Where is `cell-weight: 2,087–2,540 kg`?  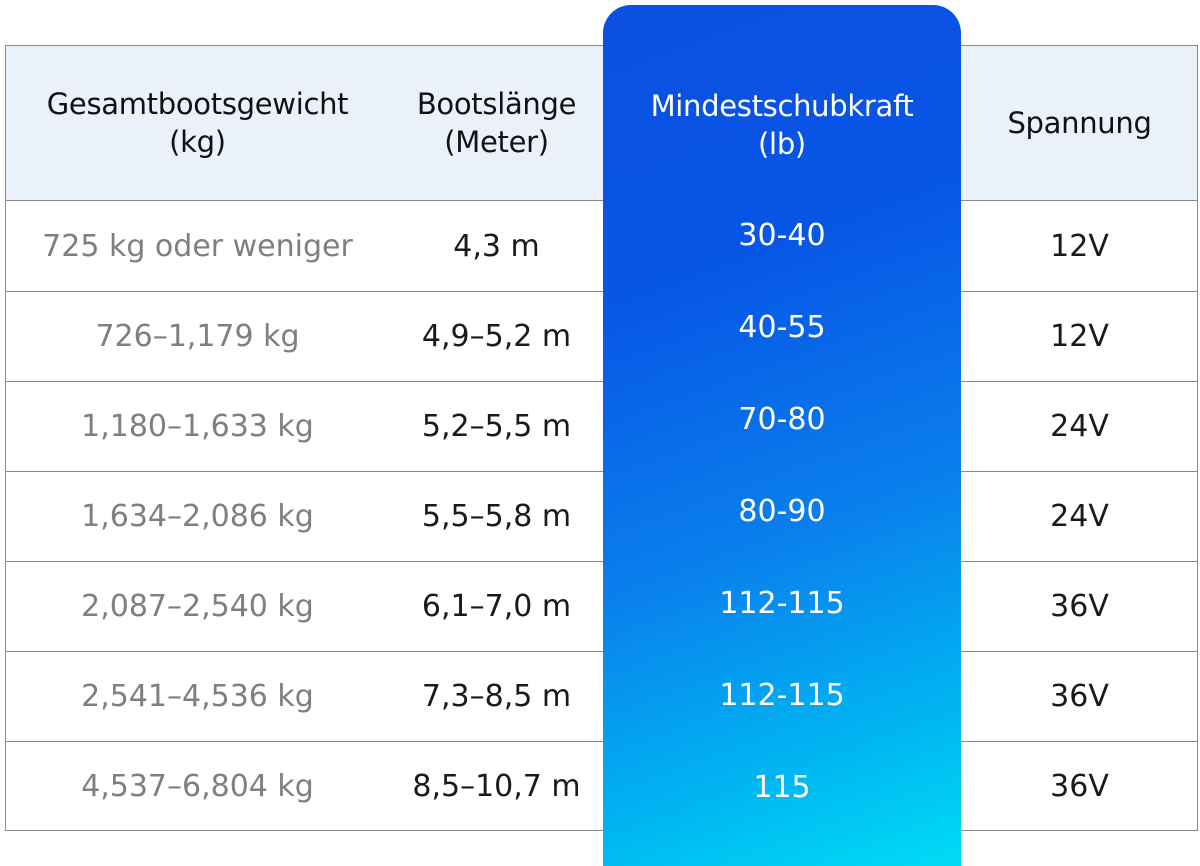 cell-weight: 2,087–2,540 kg is located at coordinates (197, 606).